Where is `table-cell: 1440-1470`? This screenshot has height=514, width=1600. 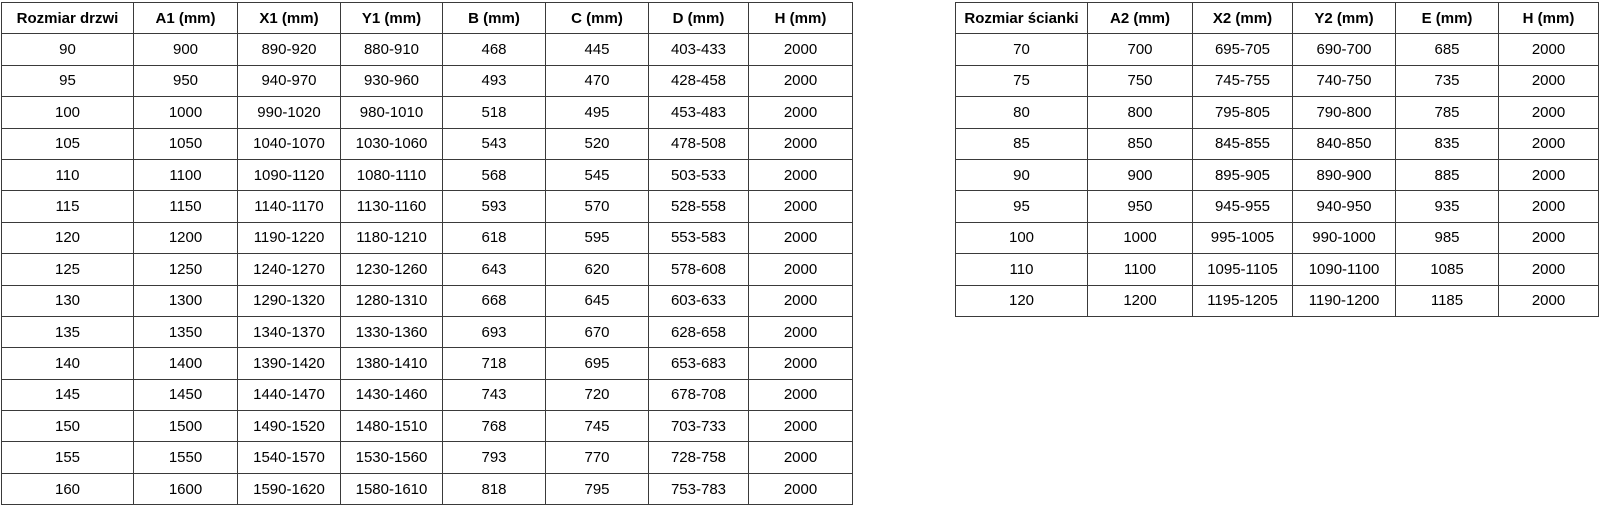 table-cell: 1440-1470 is located at coordinates (289, 395).